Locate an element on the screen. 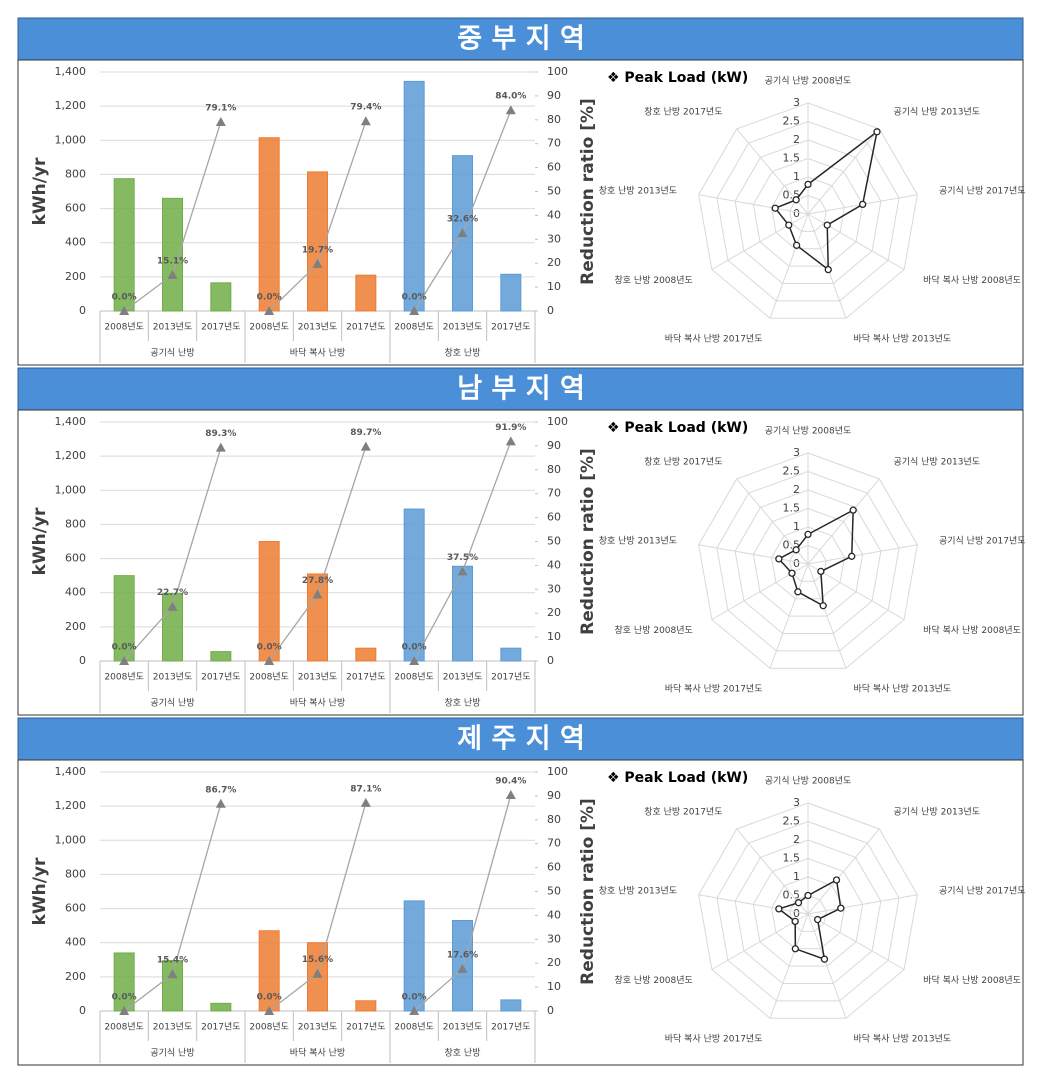 Image resolution: width=1045 pixels, height=1074 pixels. y2-axis-label: Reduction ratio [%] is located at coordinates (588, 891).